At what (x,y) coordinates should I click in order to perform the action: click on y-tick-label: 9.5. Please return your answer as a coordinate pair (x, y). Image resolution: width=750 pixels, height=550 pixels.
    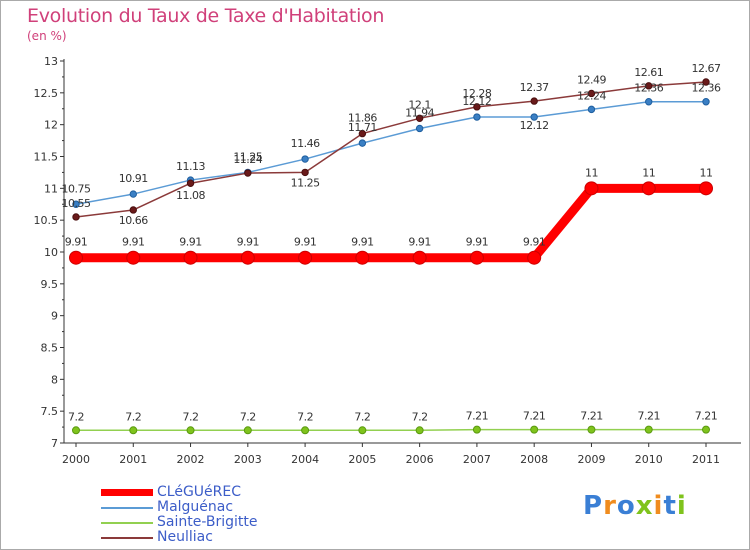
    Looking at the image, I should click on (50, 284).